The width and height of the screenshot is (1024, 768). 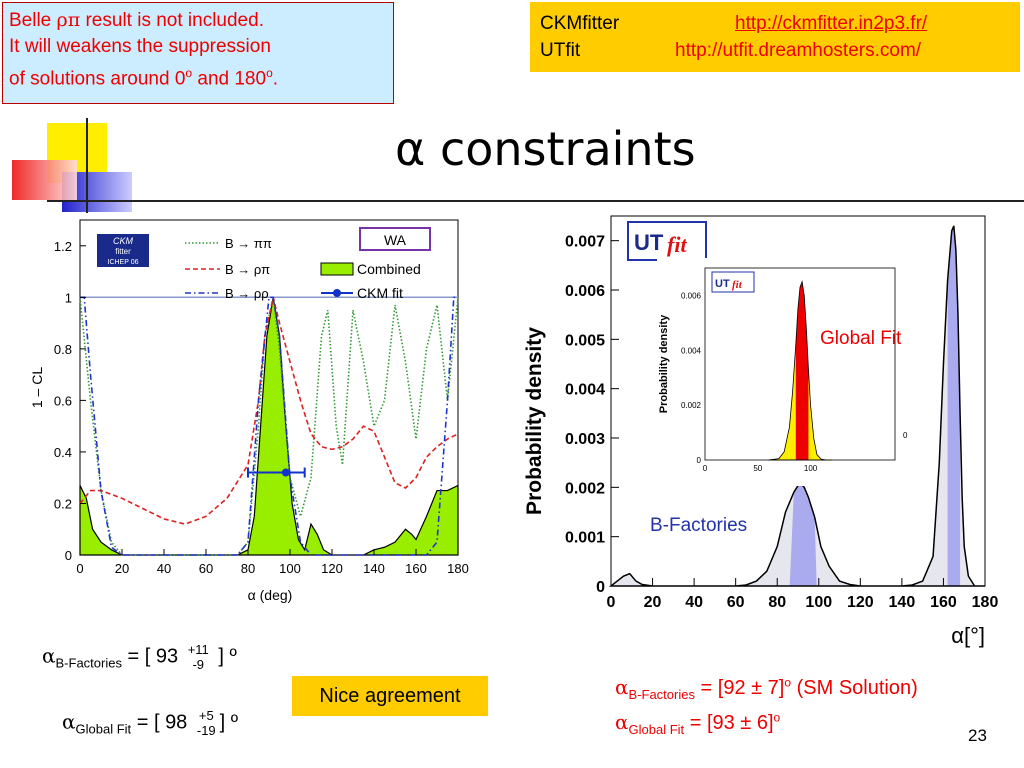 What do you see at coordinates (766, 688) in the screenshot?
I see `formula-bfactories-right: αB-Factories = [92 ± 7]o (SM Solution)` at bounding box center [766, 688].